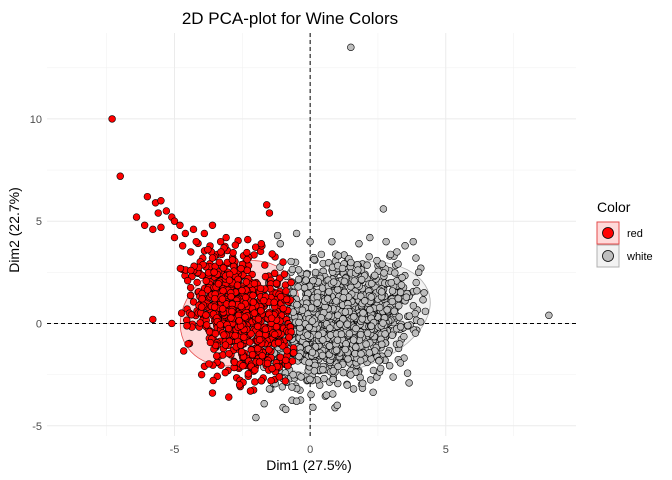 Image resolution: width=672 pixels, height=480 pixels. What do you see at coordinates (36, 120) in the screenshot?
I see `y-tick-label: 10` at bounding box center [36, 120].